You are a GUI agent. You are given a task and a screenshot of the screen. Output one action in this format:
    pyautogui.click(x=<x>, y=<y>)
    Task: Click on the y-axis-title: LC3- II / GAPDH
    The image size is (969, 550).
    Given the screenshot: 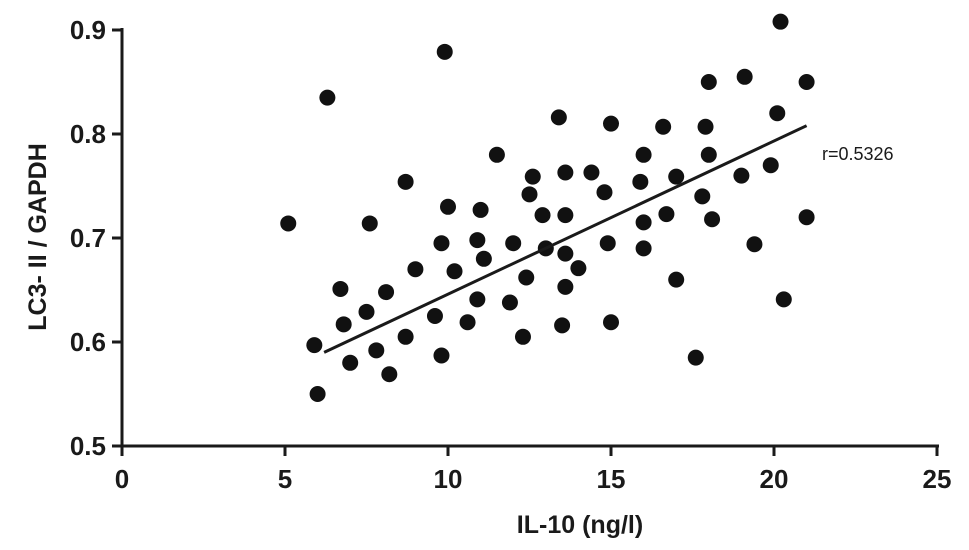 What is the action you would take?
    pyautogui.click(x=38, y=237)
    